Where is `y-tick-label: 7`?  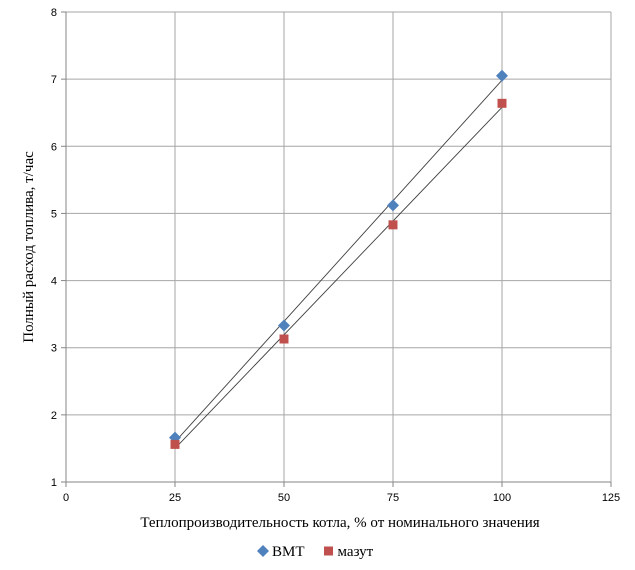 y-tick-label: 7 is located at coordinates (54, 80).